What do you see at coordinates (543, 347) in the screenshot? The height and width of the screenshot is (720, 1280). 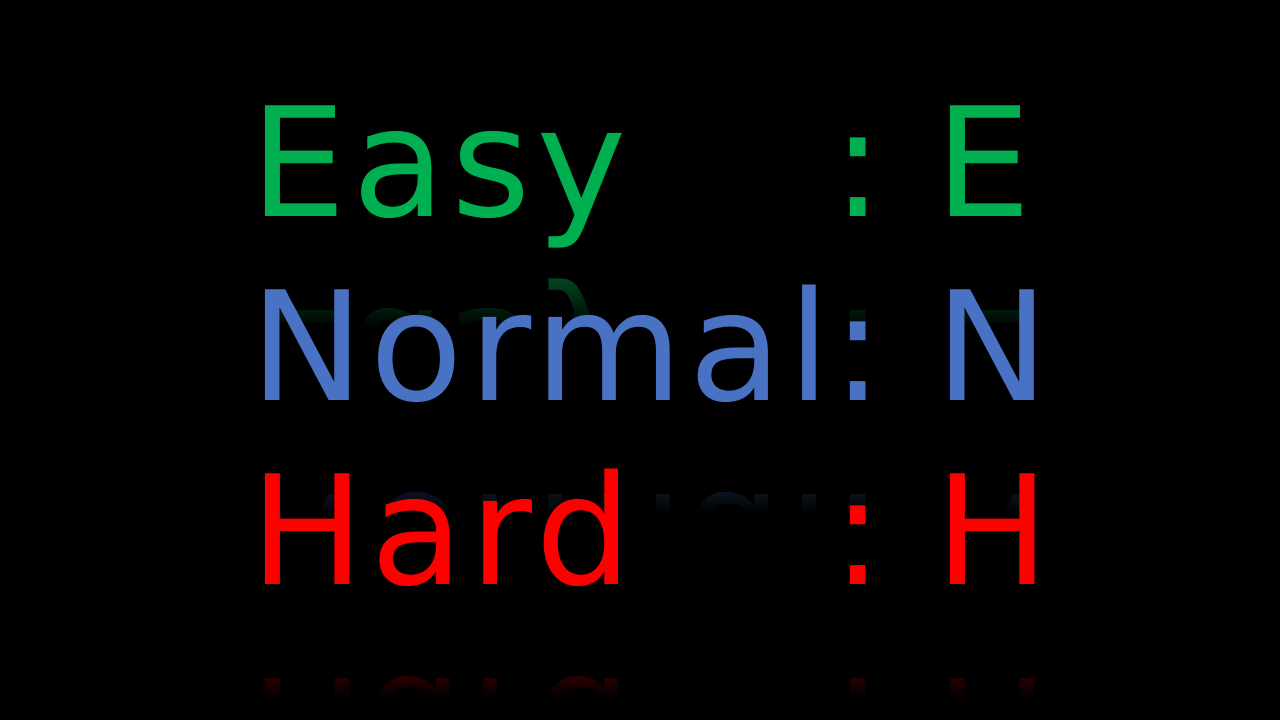 I see `difficulty-label-normal: Normal` at bounding box center [543, 347].